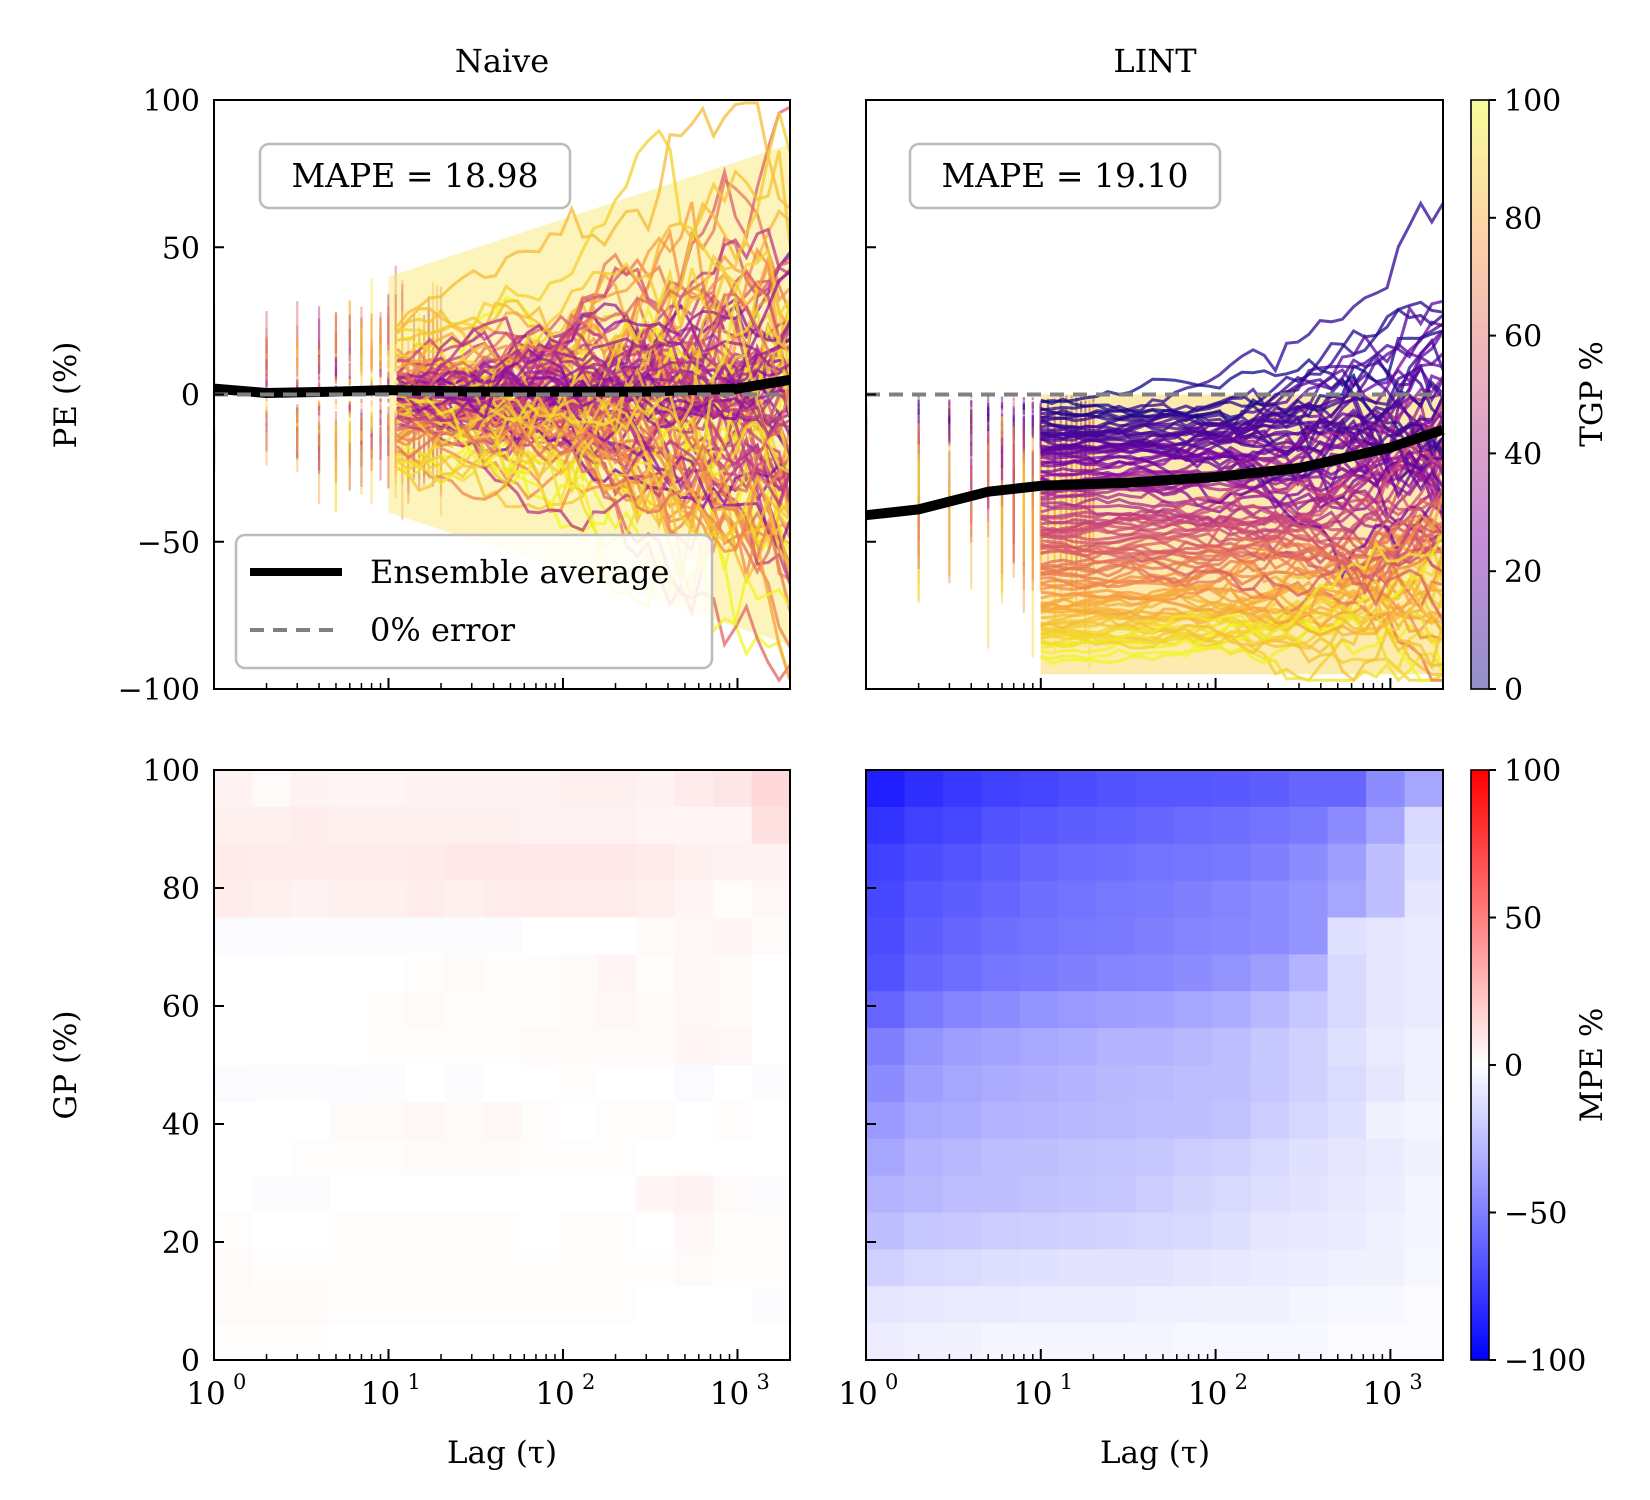 The width and height of the screenshot is (1650, 1500). Describe the element at coordinates (443, 630) in the screenshot. I see `legend-zero-label: 0% error` at that location.